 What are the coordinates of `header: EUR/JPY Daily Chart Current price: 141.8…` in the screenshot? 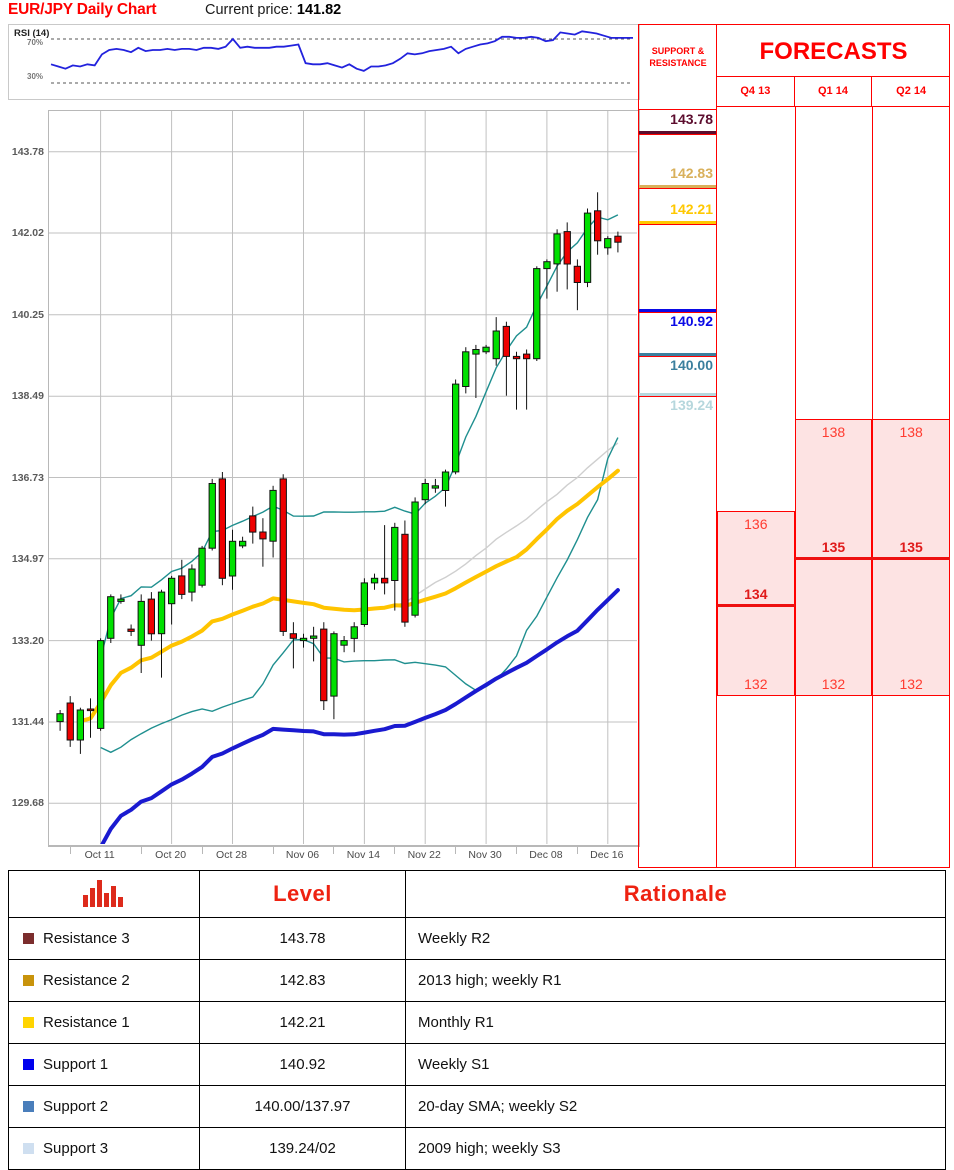 It's located at (477, 11).